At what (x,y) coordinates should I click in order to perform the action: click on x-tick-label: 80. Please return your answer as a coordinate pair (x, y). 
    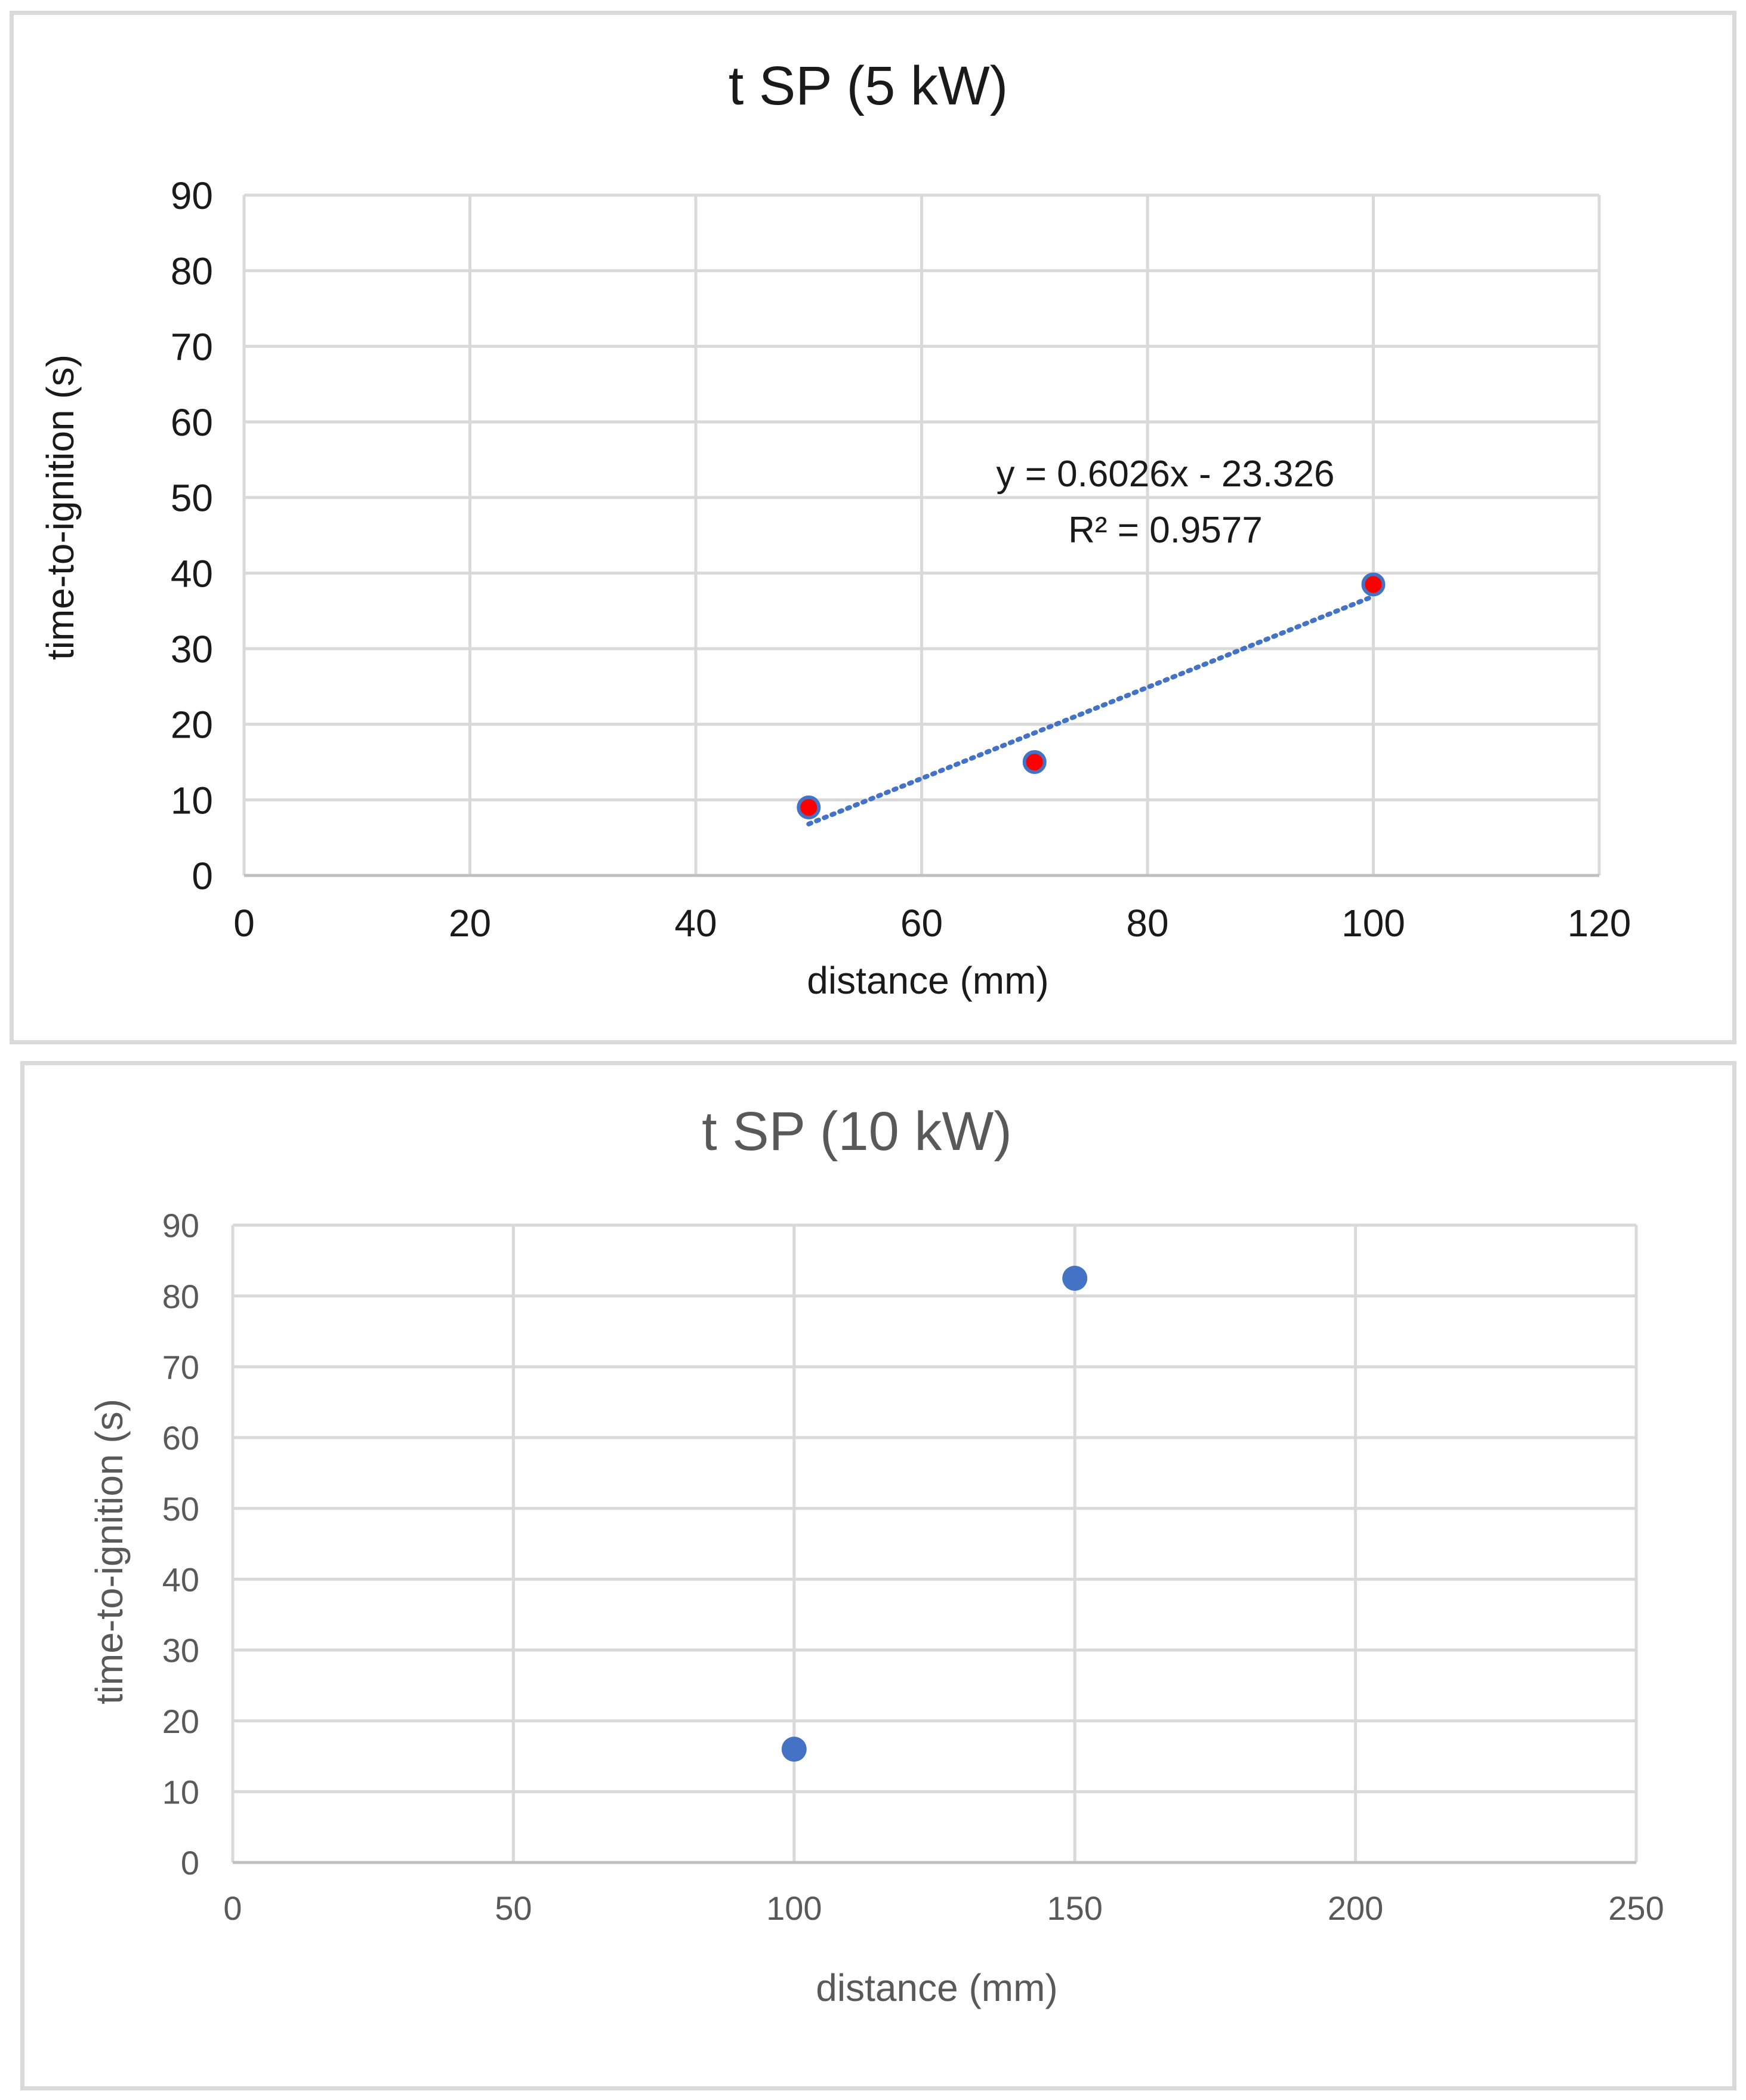
    Looking at the image, I should click on (1147, 923).